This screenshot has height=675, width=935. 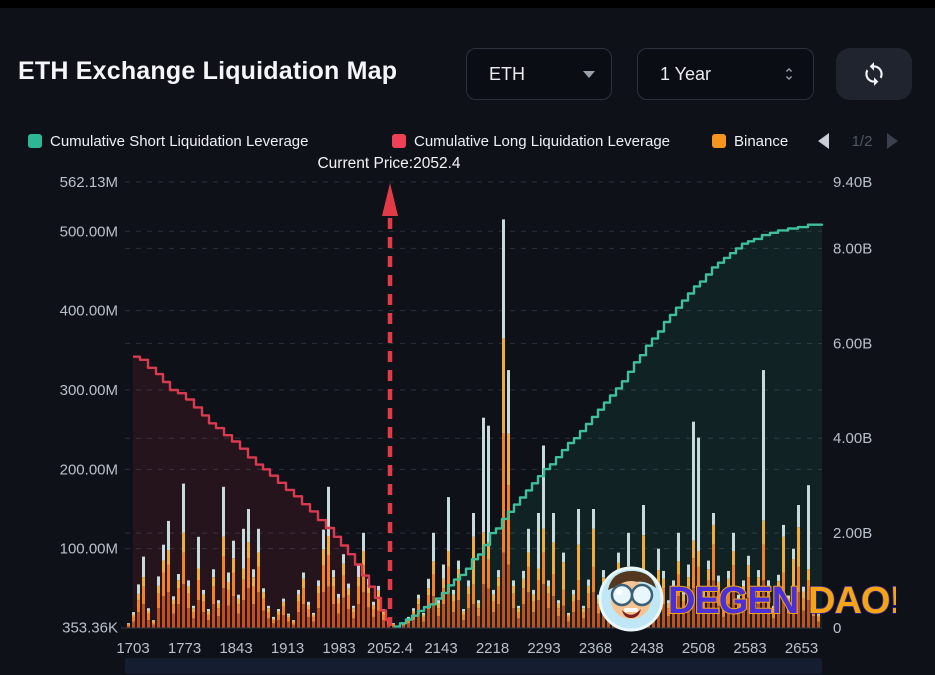 I want to click on range-select: 1 Year, so click(x=725, y=74).